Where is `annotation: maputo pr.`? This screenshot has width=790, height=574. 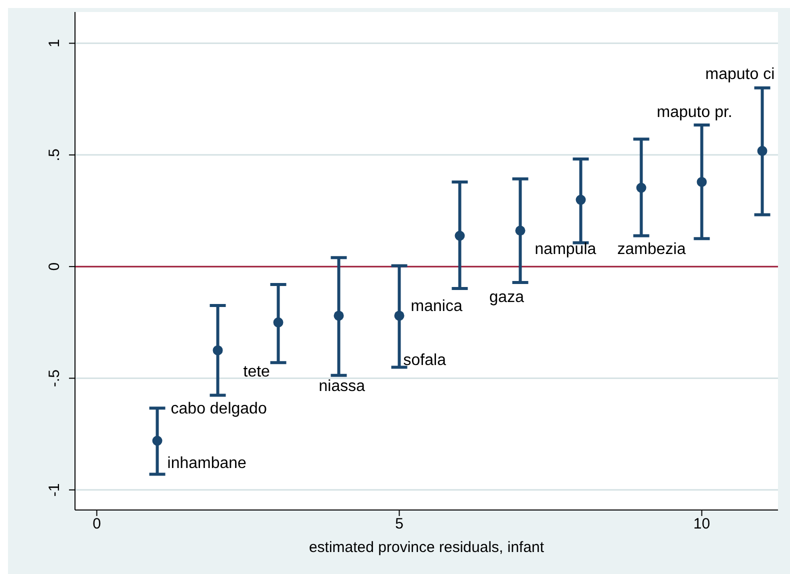 annotation: maputo pr. is located at coordinates (694, 113).